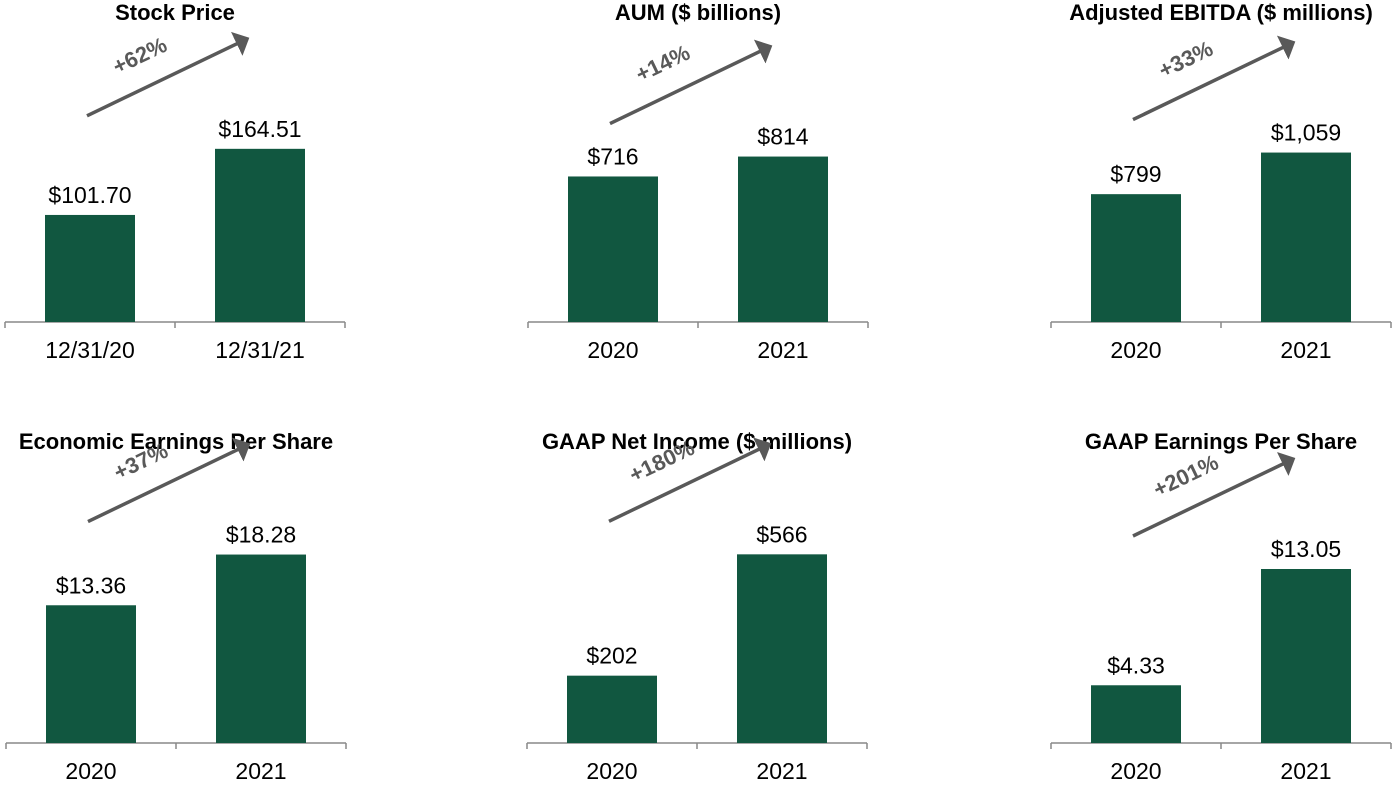 The width and height of the screenshot is (1394, 785). What do you see at coordinates (781, 534) in the screenshot?
I see `data-label: $566` at bounding box center [781, 534].